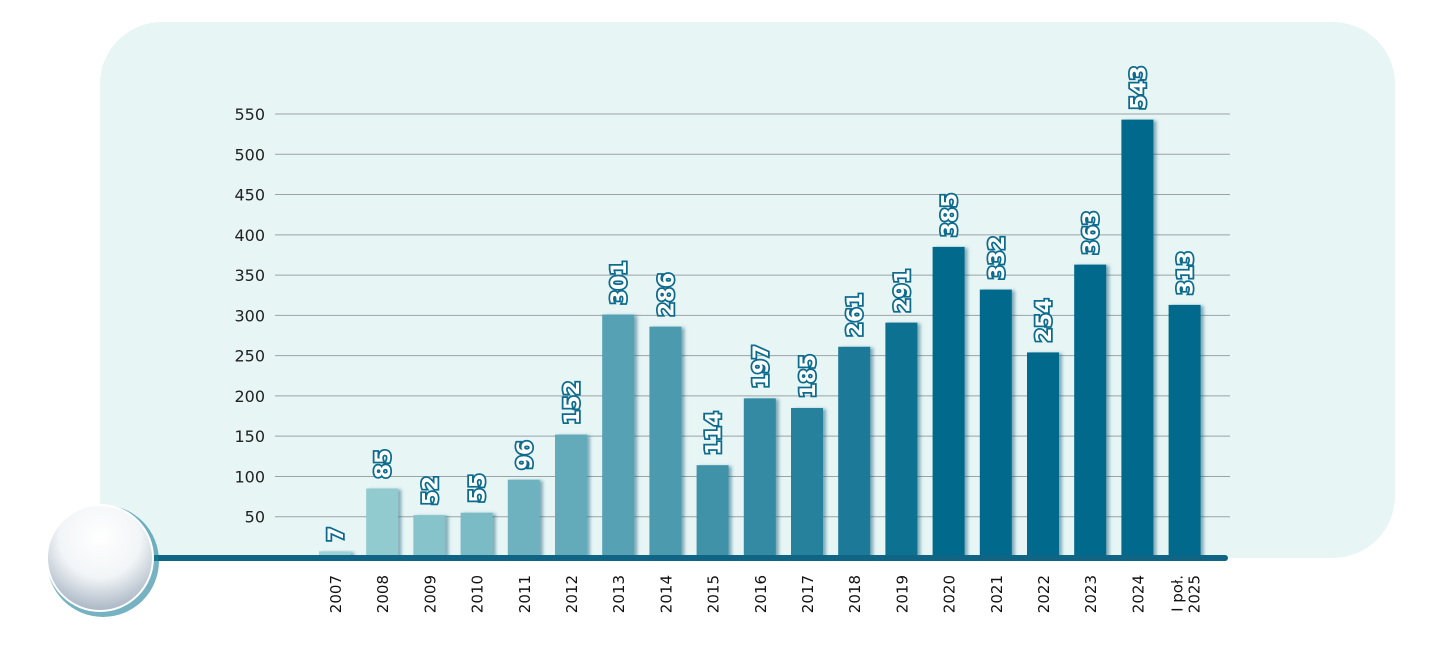 This screenshot has width=1440, height=657. Describe the element at coordinates (997, 594) in the screenshot. I see `x-tick-label: 2021` at that location.